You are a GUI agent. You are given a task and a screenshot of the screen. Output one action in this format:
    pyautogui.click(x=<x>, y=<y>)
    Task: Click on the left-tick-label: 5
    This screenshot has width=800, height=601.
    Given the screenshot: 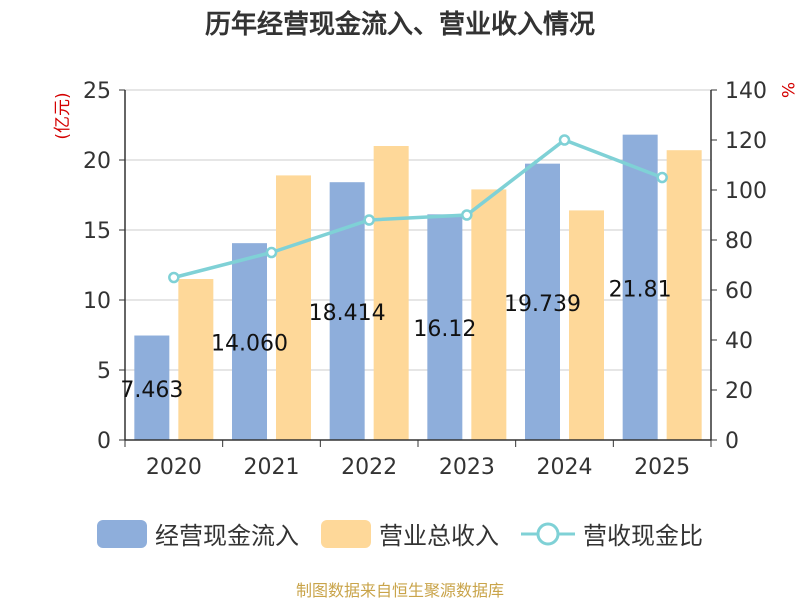 What is the action you would take?
    pyautogui.click(x=104, y=371)
    